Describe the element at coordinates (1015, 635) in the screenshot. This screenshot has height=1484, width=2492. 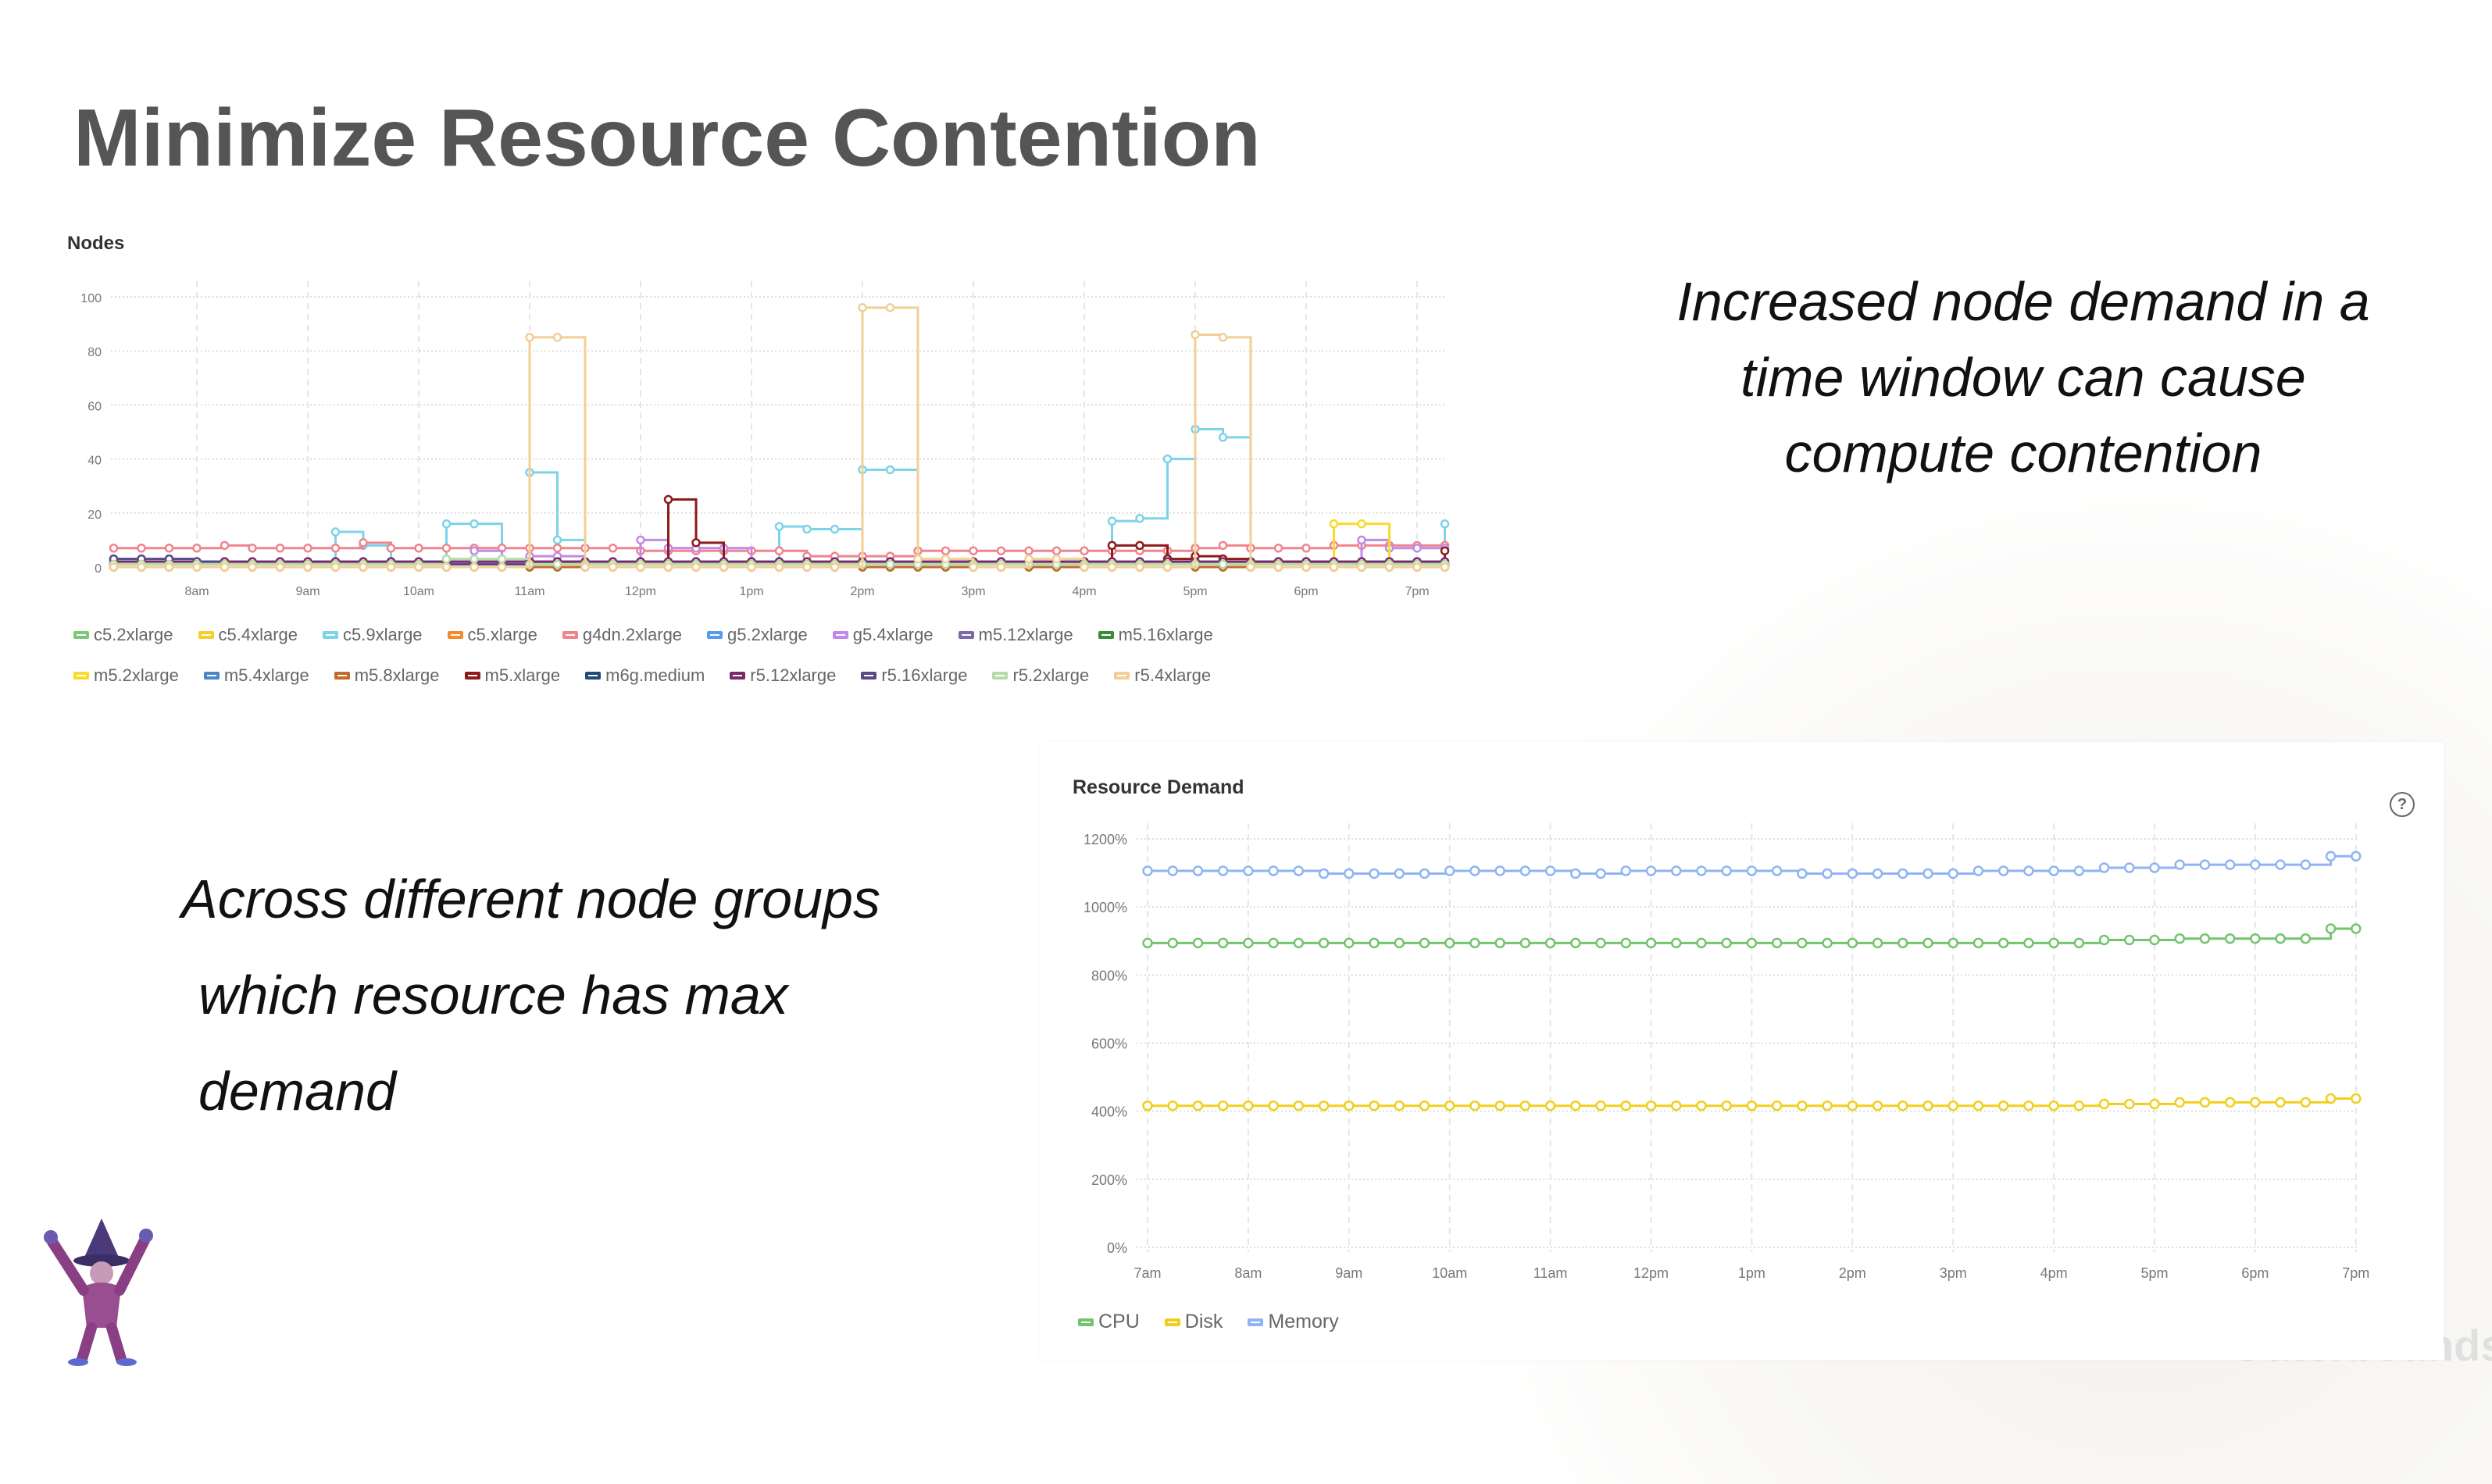
I see `legend-item-m5.12xlarge: m5.12xlarge` at that location.